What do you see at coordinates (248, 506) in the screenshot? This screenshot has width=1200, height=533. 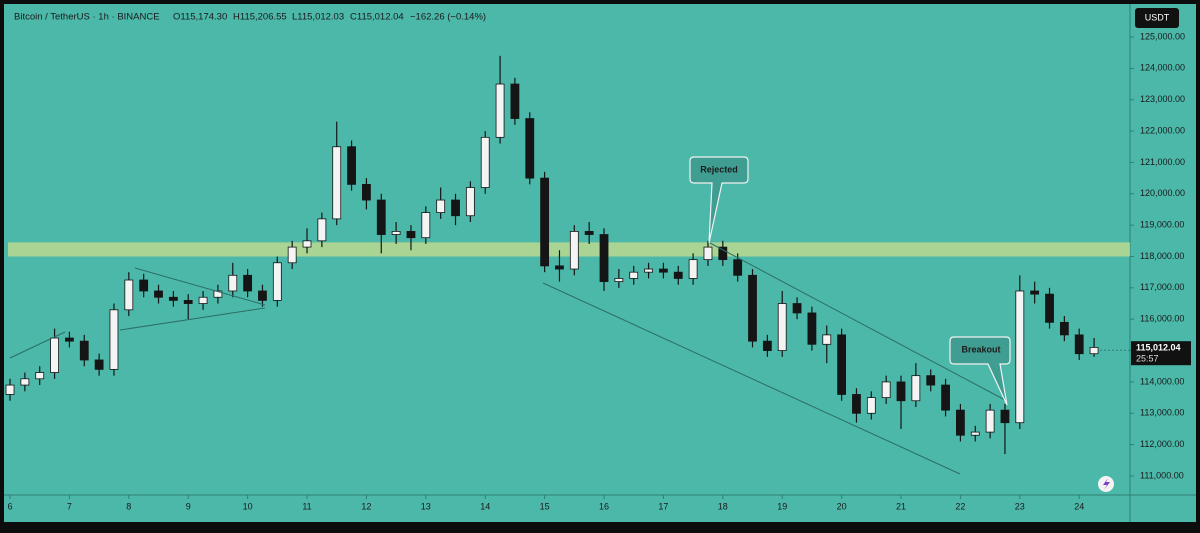 I see `x-tick-label: 10` at bounding box center [248, 506].